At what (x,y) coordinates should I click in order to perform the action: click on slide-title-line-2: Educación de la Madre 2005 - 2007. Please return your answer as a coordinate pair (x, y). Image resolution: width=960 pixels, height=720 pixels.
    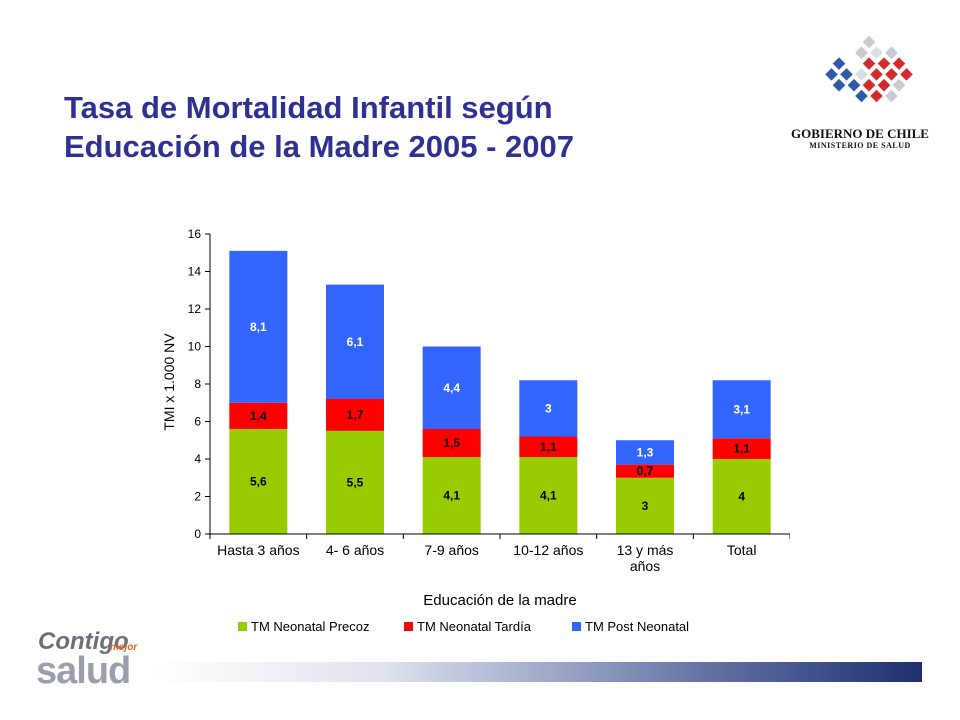
    Looking at the image, I should click on (319, 146).